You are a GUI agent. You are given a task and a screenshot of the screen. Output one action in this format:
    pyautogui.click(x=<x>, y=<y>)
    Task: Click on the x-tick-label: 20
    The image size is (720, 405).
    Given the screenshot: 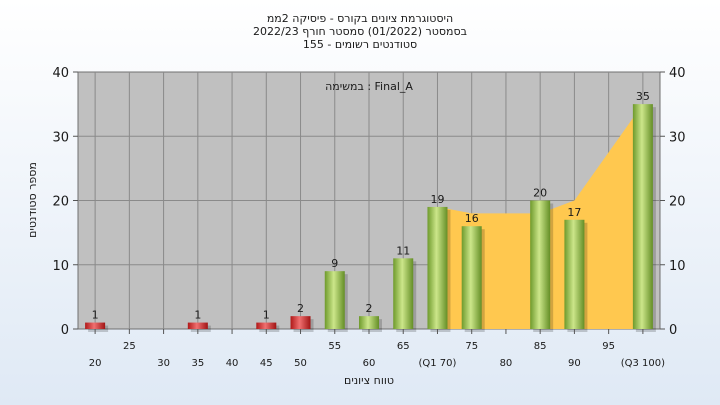 What is the action you would take?
    pyautogui.click(x=95, y=363)
    